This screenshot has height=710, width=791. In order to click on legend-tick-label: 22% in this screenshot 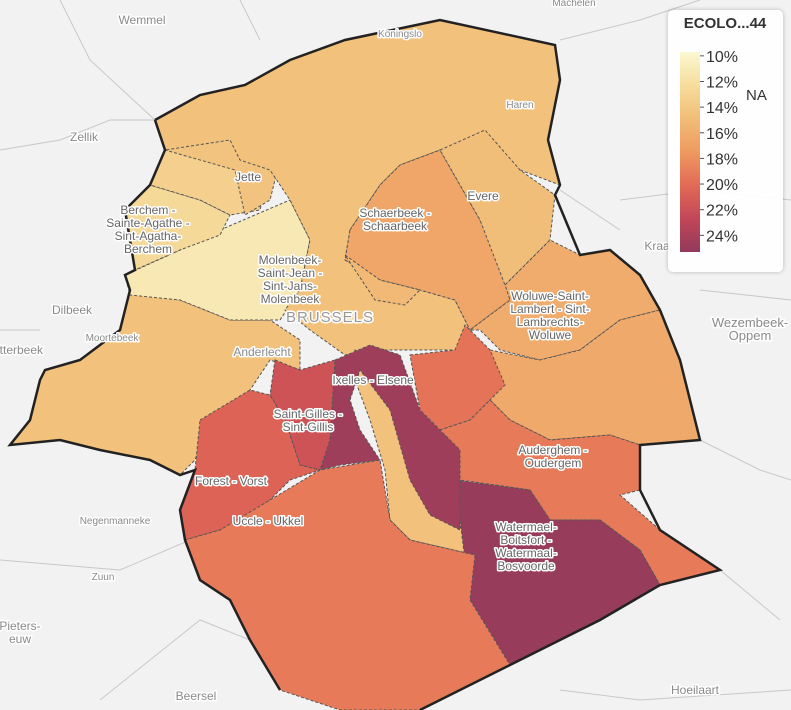, I will do `click(722, 211)`.